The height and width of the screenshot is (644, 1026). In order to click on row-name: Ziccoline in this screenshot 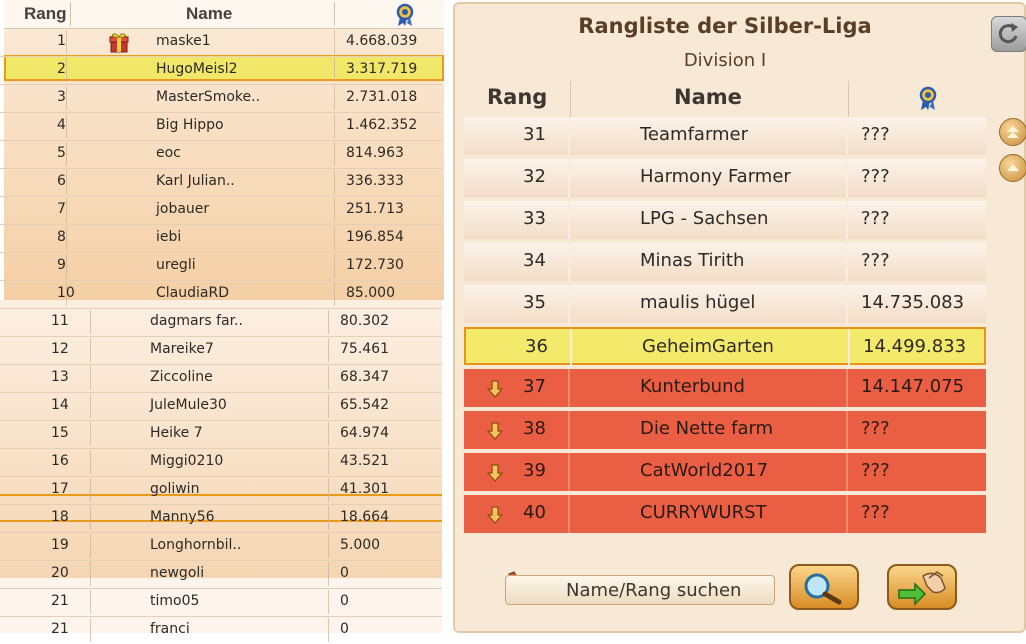, I will do `click(181, 377)`.